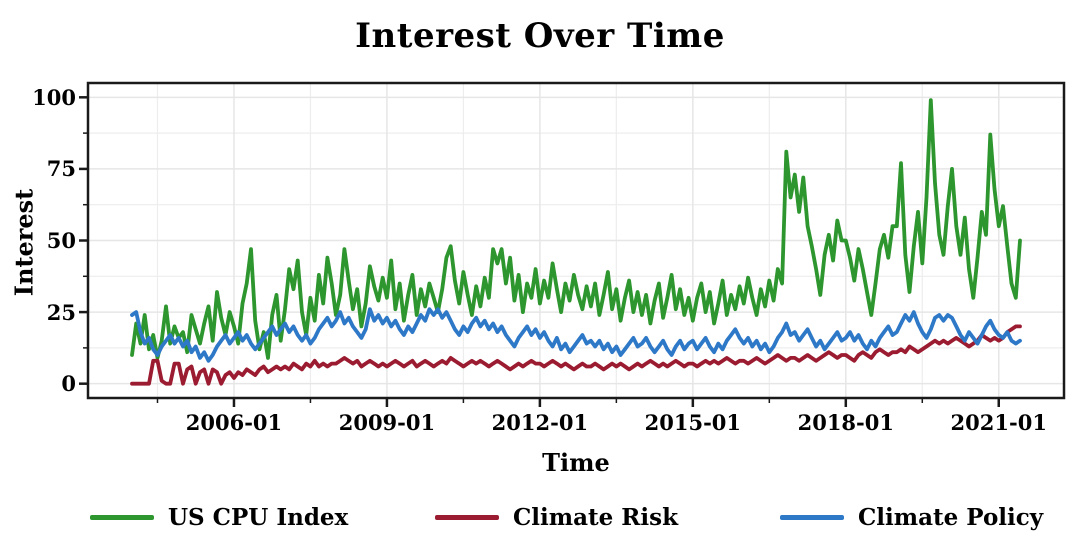 This screenshot has height=540, width=1080. What do you see at coordinates (540, 36) in the screenshot?
I see `chart-title: Interest Over Time` at bounding box center [540, 36].